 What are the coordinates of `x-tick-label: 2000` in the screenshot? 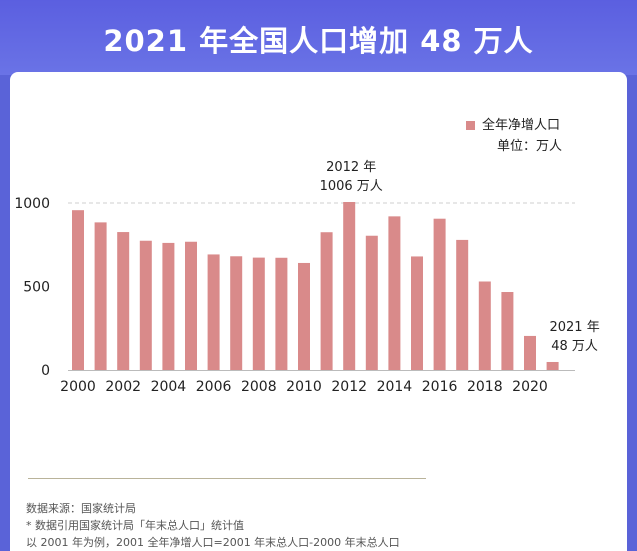 It's located at (78, 387).